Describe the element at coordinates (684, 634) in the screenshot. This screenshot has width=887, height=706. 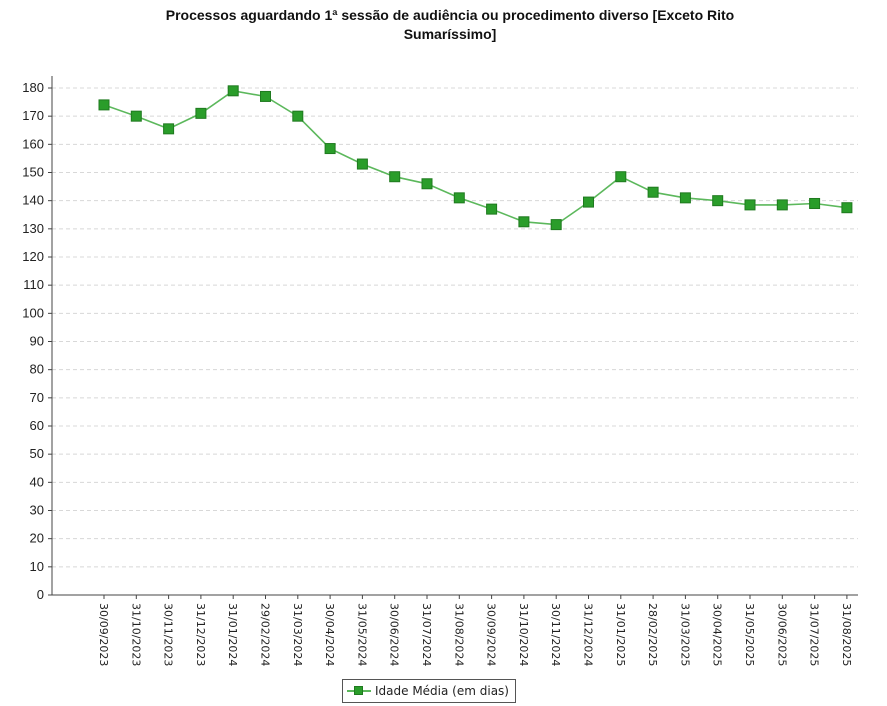
I see `x-tick-label: 31/03/2025` at that location.